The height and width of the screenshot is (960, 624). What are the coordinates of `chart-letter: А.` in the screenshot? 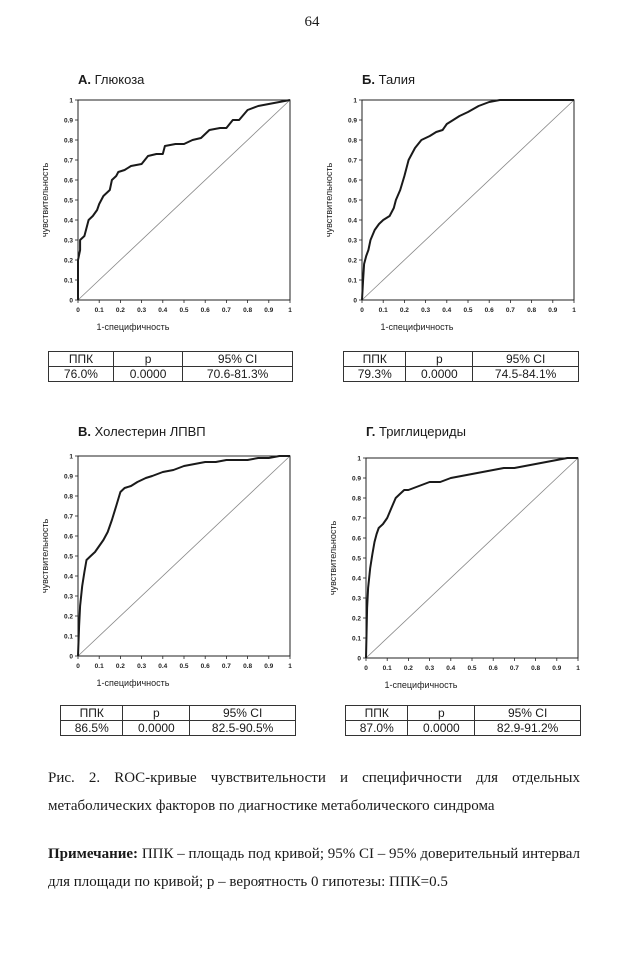 It's located at (84, 79).